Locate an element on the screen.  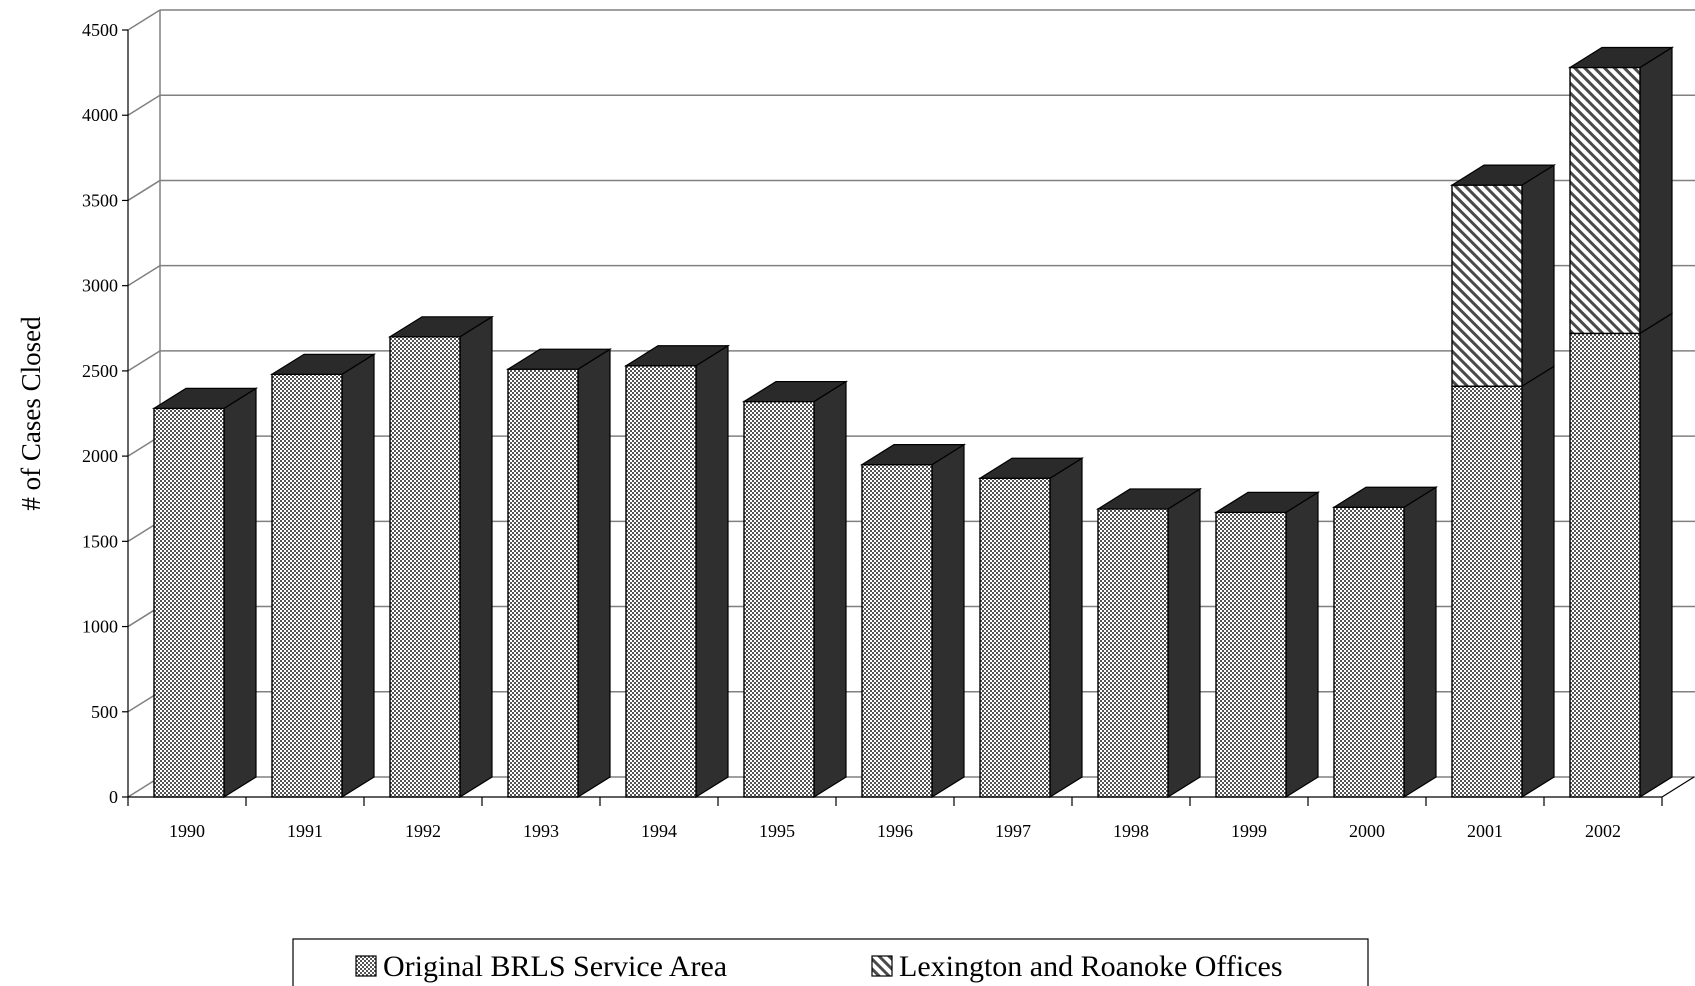
bar-group-1999 is located at coordinates (1267, 645).